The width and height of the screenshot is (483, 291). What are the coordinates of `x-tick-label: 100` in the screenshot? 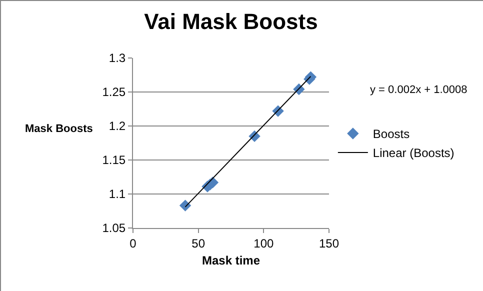 It's located at (264, 243).